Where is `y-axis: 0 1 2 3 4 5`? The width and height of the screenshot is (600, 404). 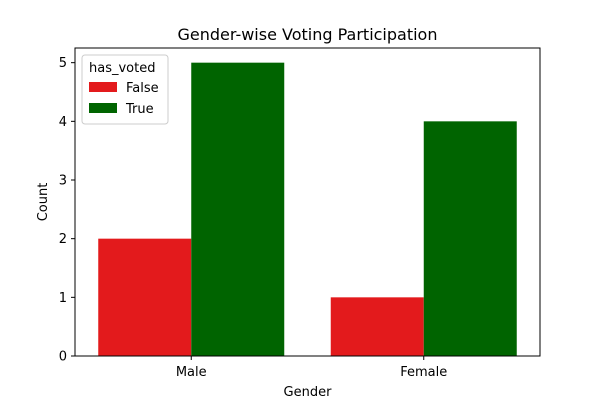 y-axis: 0 1 2 3 4 5 is located at coordinates (67, 210).